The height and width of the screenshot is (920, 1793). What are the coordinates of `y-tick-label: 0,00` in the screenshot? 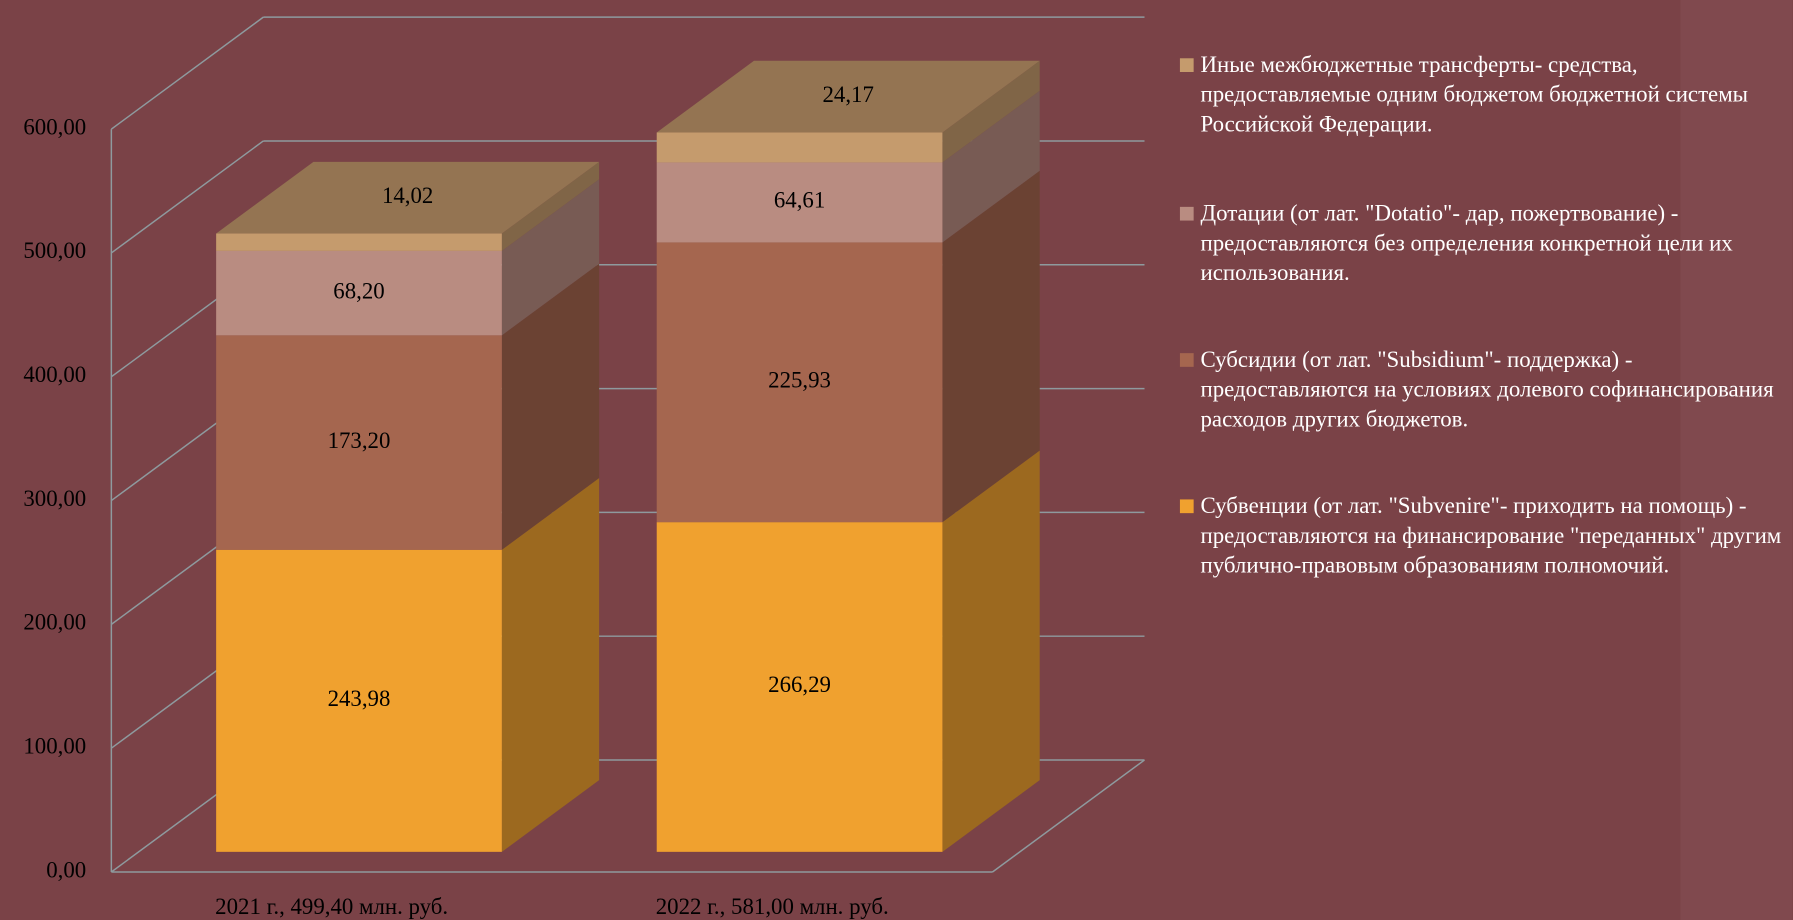 It's located at (66, 869).